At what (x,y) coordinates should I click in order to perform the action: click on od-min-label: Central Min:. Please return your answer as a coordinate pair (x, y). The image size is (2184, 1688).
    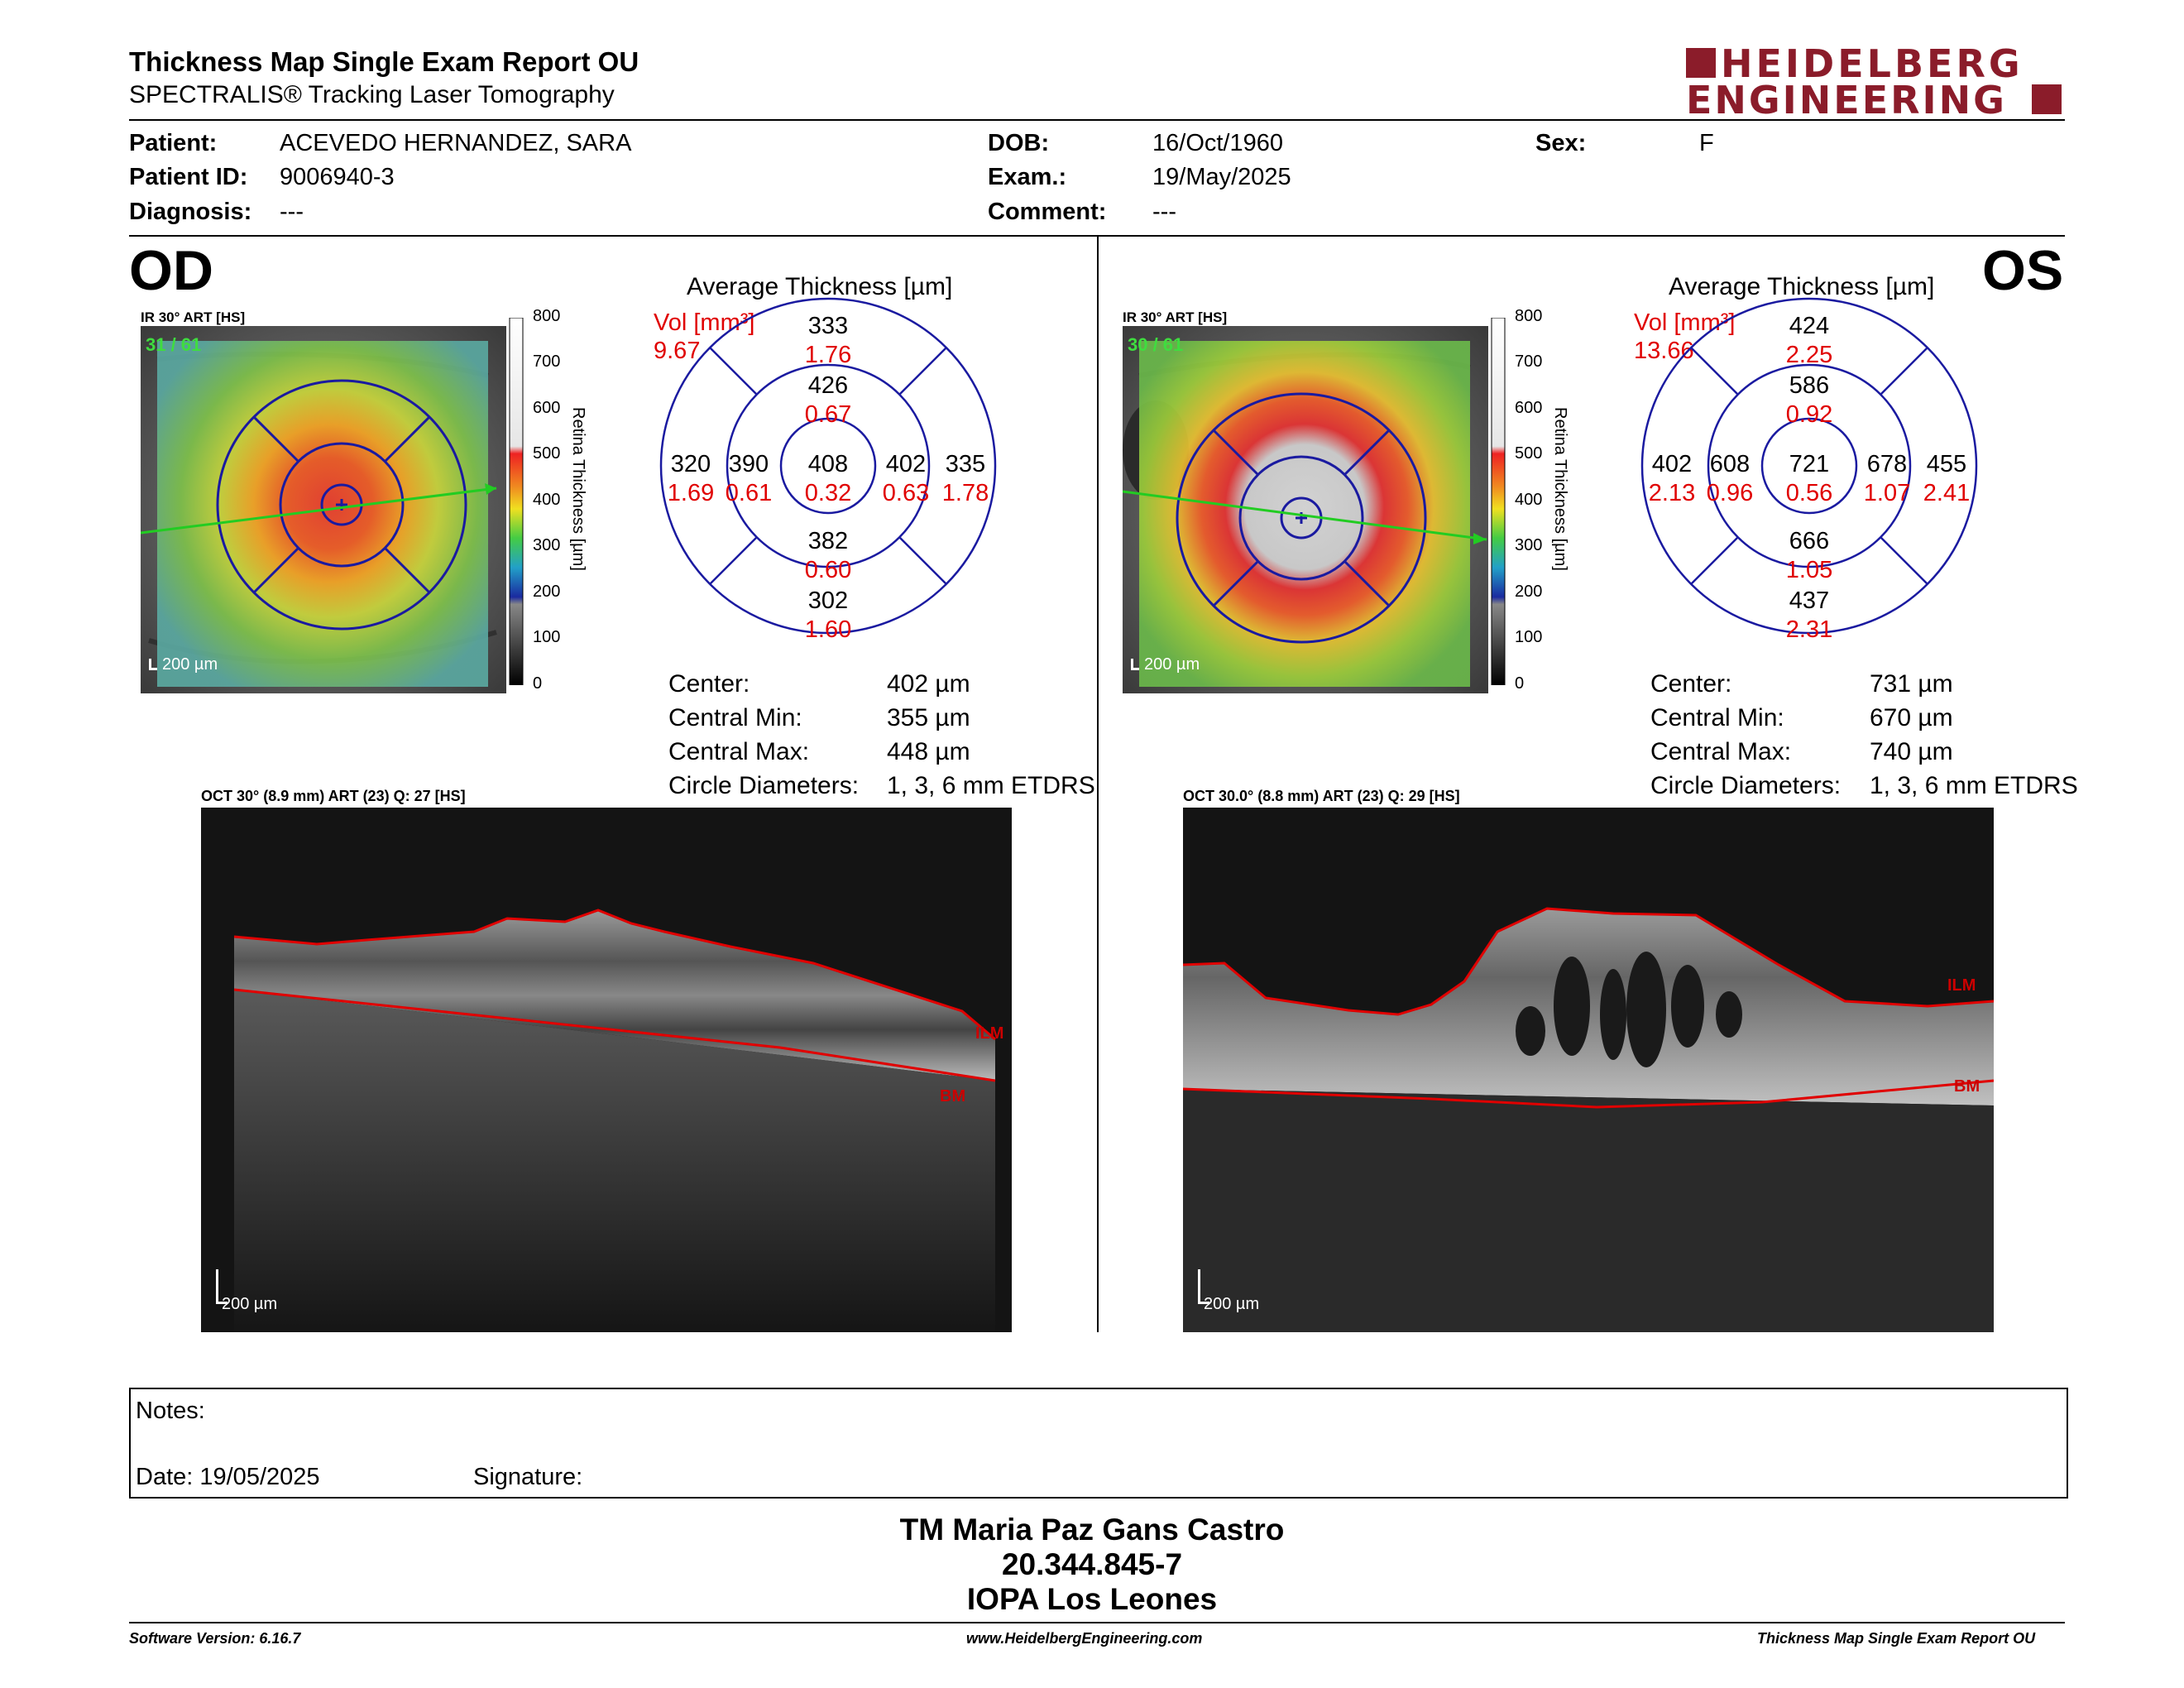
    Looking at the image, I should click on (735, 717).